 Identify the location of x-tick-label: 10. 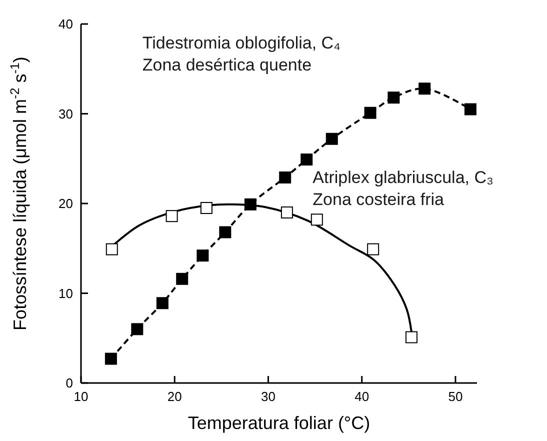
(81, 396).